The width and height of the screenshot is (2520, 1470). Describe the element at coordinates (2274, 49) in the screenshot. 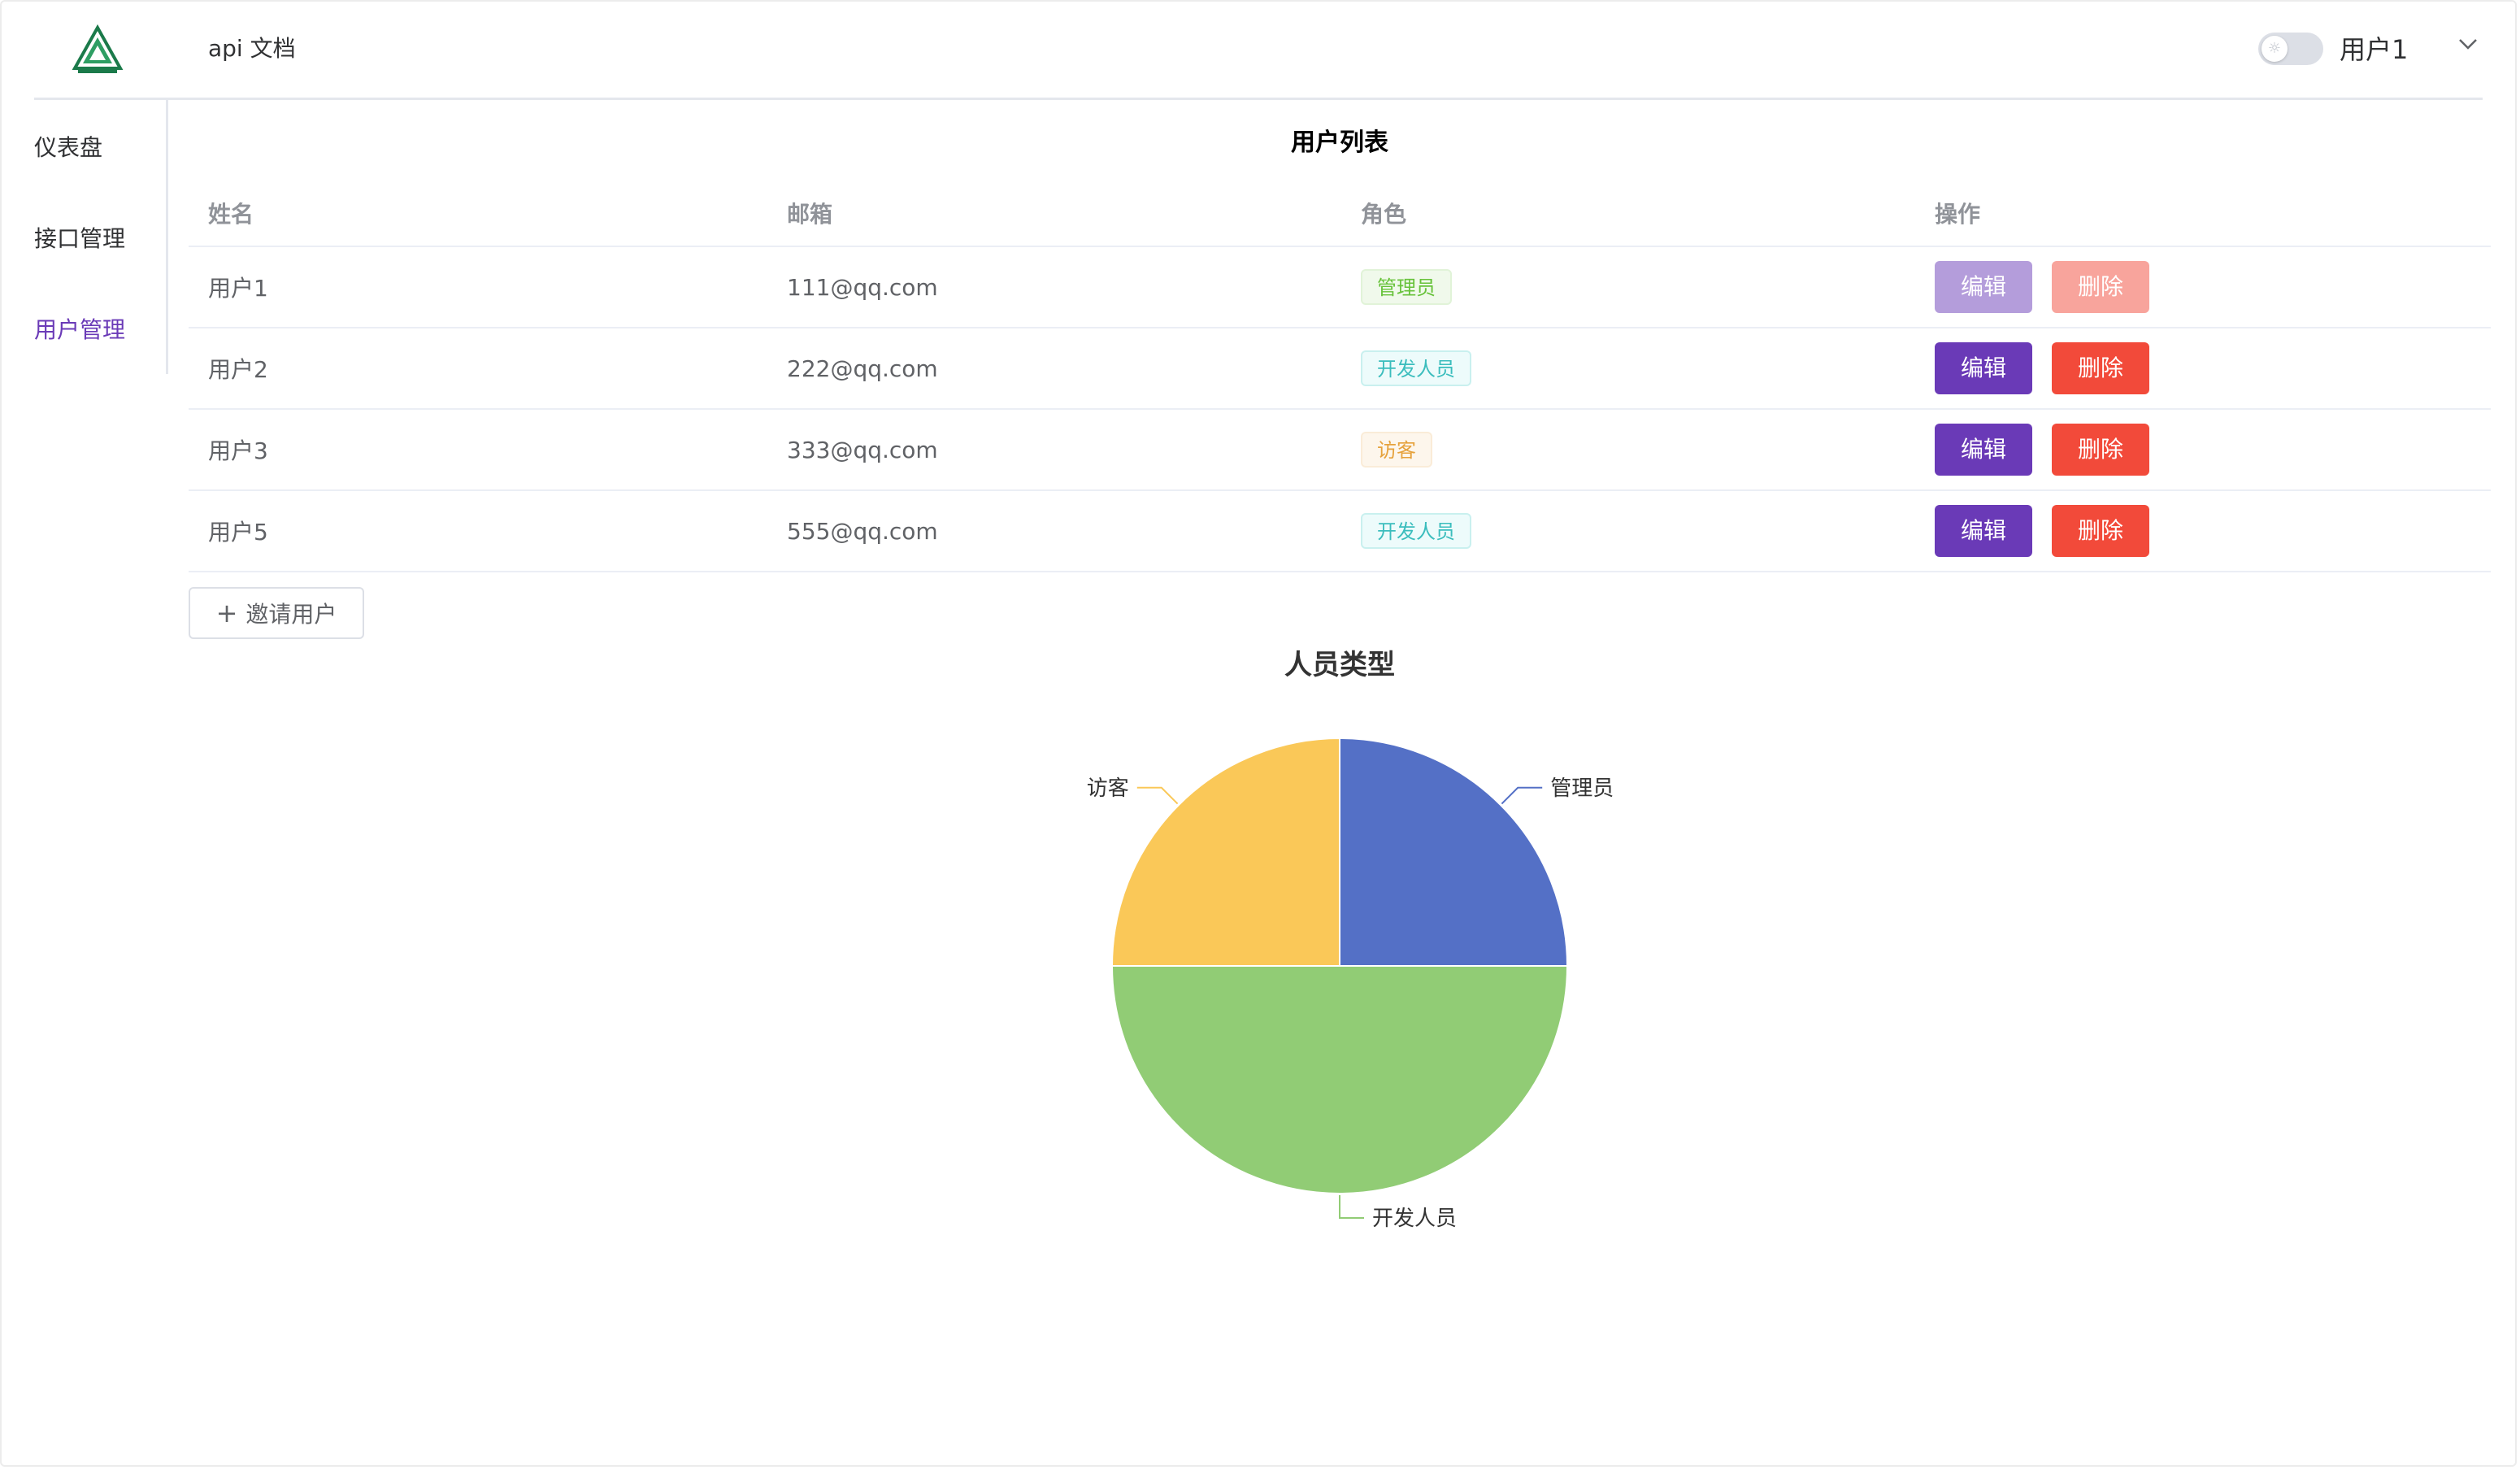

I see `sun-icon: ☼` at that location.